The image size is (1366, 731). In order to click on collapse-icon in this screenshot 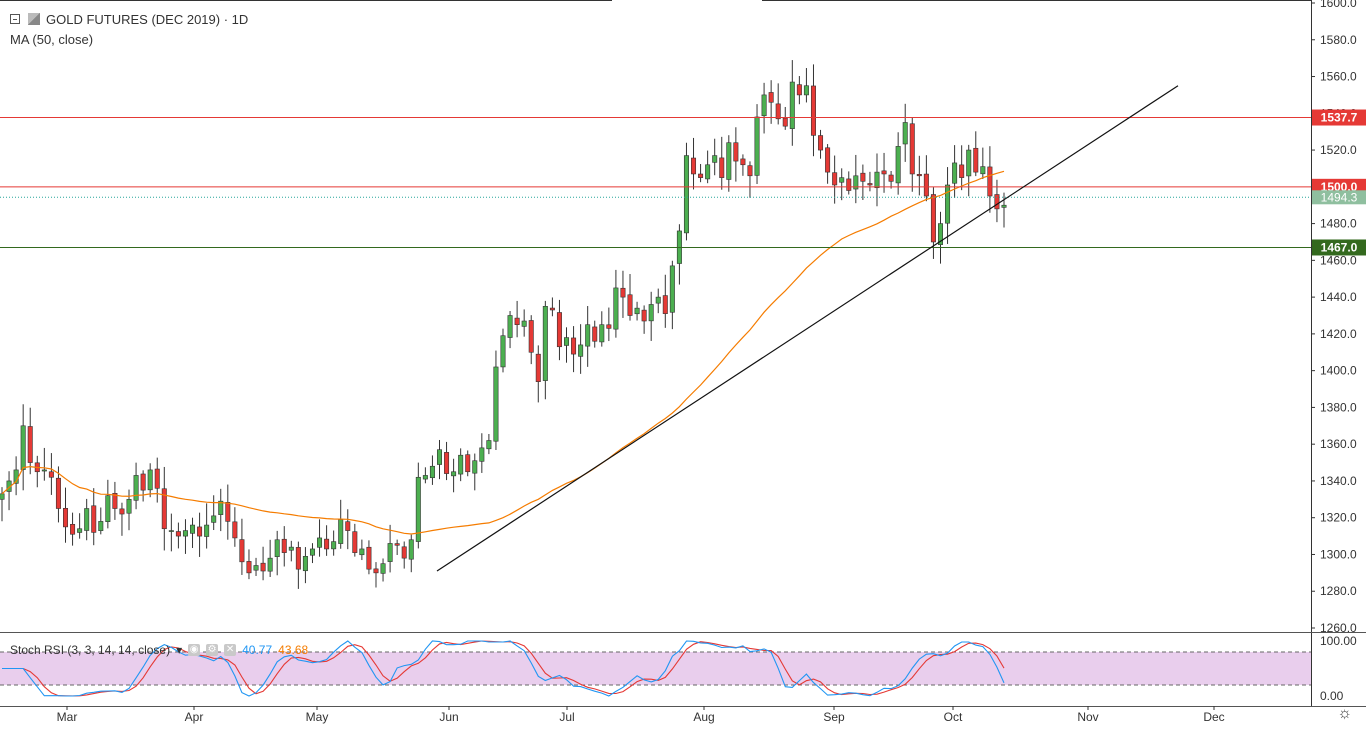, I will do `click(15, 19)`.